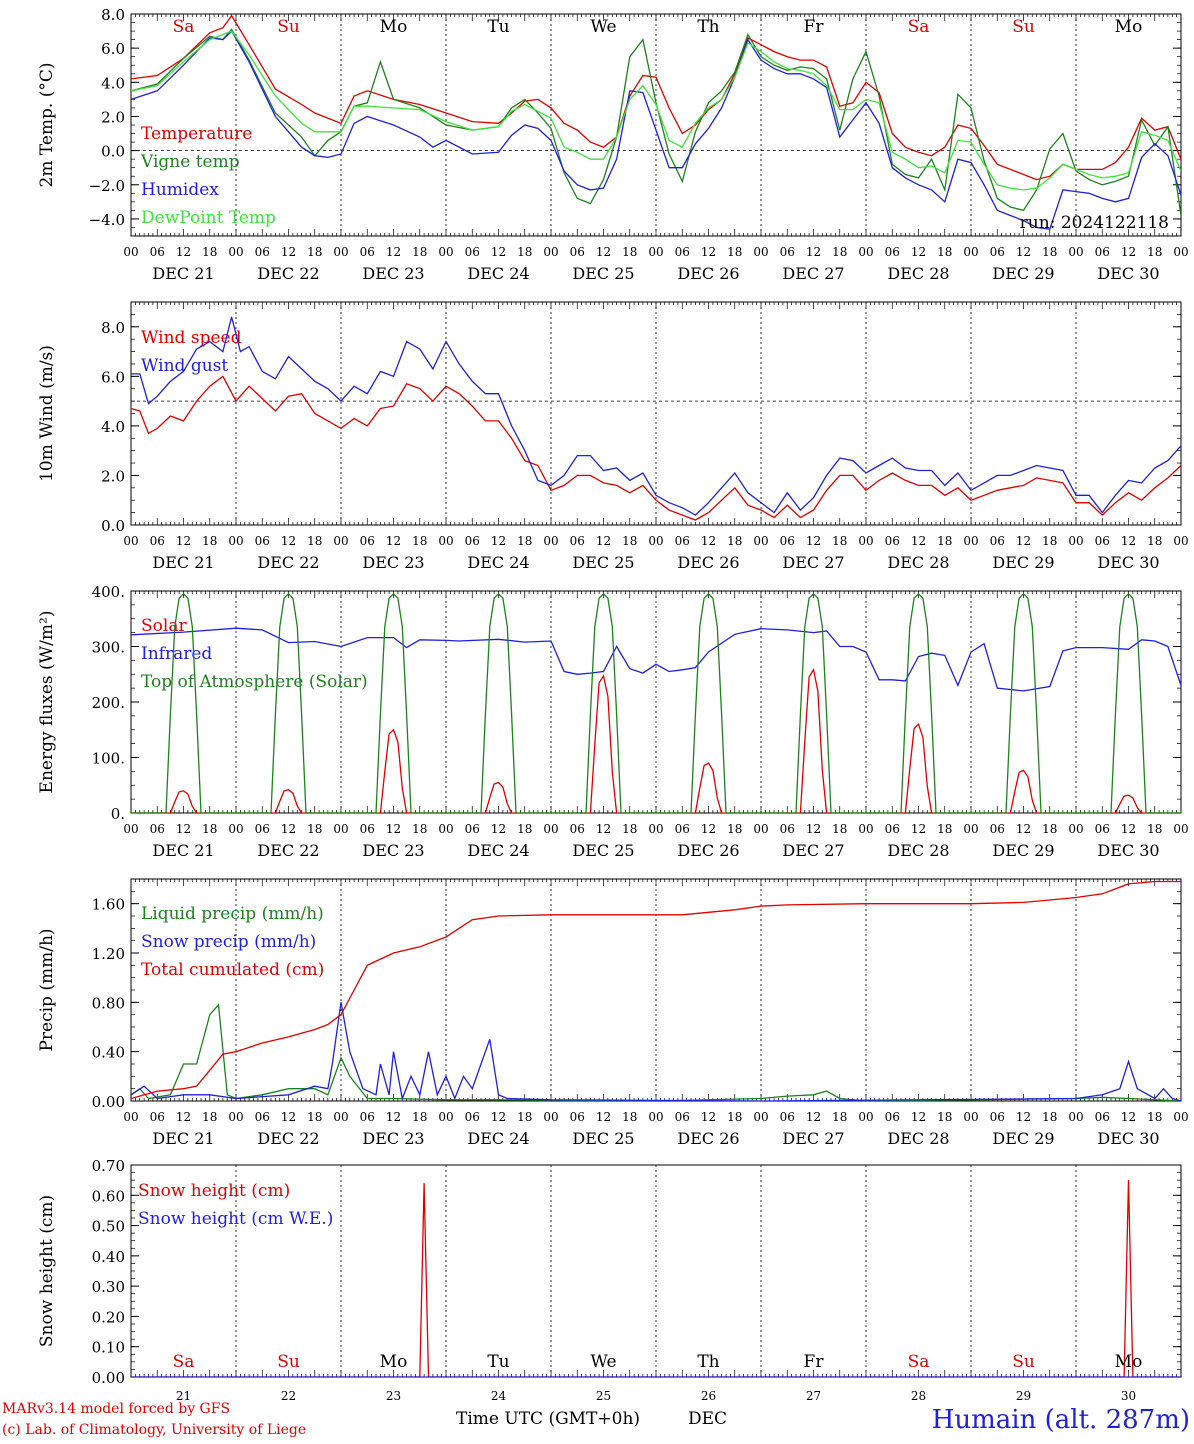 The image size is (1194, 1444). I want to click on y-tick-label: 0.70, so click(108, 1166).